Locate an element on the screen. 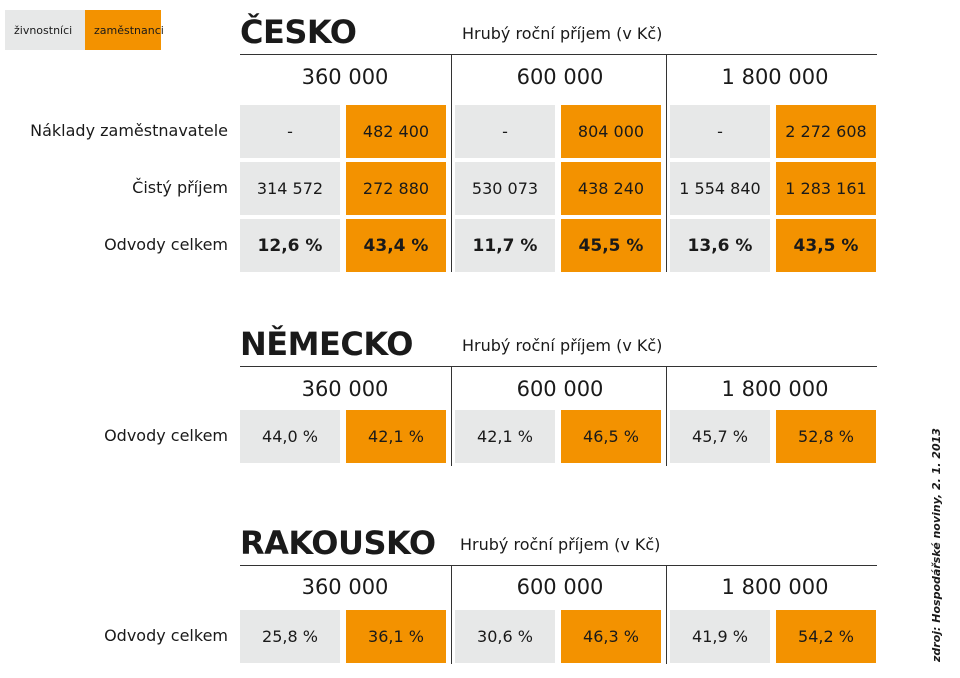  cell-zamestnanci: 46,3 % is located at coordinates (611, 636).